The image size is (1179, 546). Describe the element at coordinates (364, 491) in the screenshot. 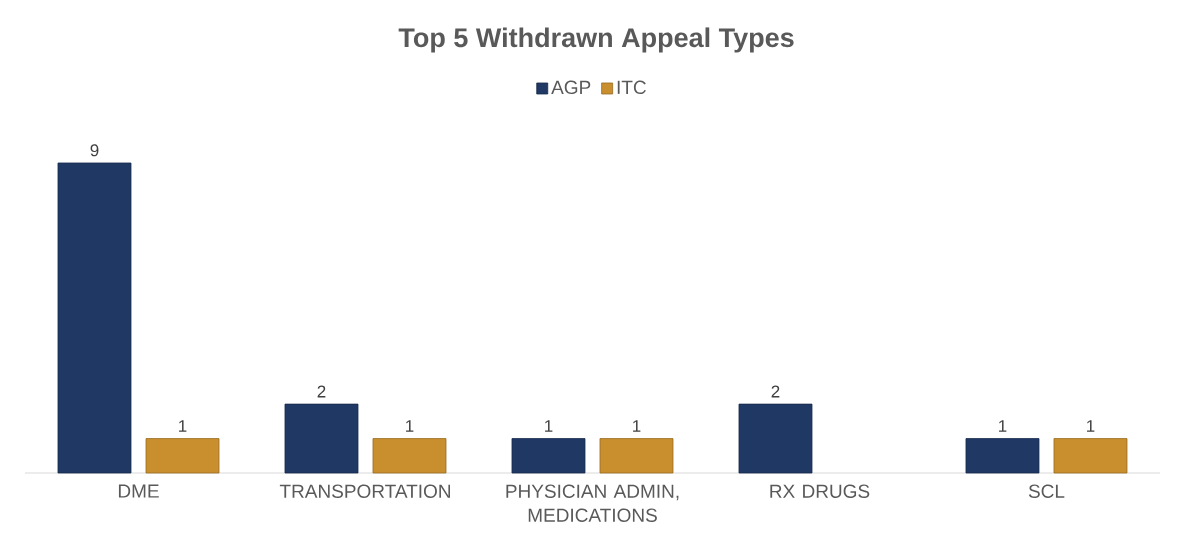

I see `x-tick-label: TRANSPORTATION` at that location.